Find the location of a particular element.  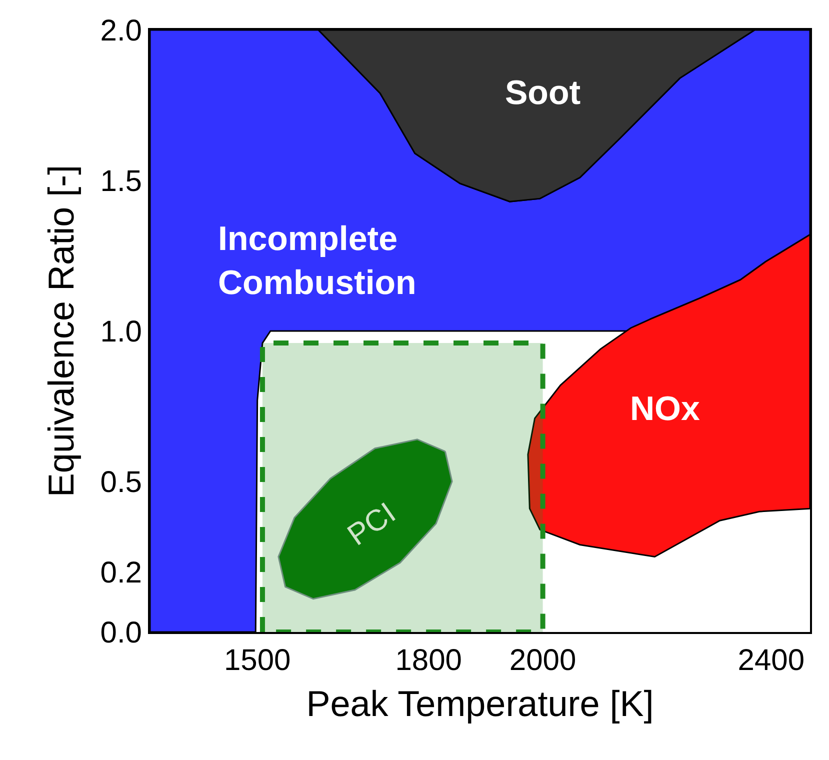

x-tick-label: 2400 is located at coordinates (771, 660).